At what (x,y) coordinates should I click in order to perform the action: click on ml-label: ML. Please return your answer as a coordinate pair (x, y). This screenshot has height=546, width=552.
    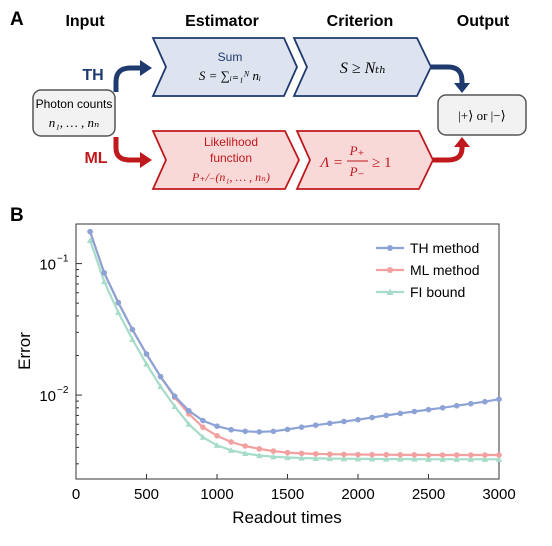
    Looking at the image, I should click on (95, 158).